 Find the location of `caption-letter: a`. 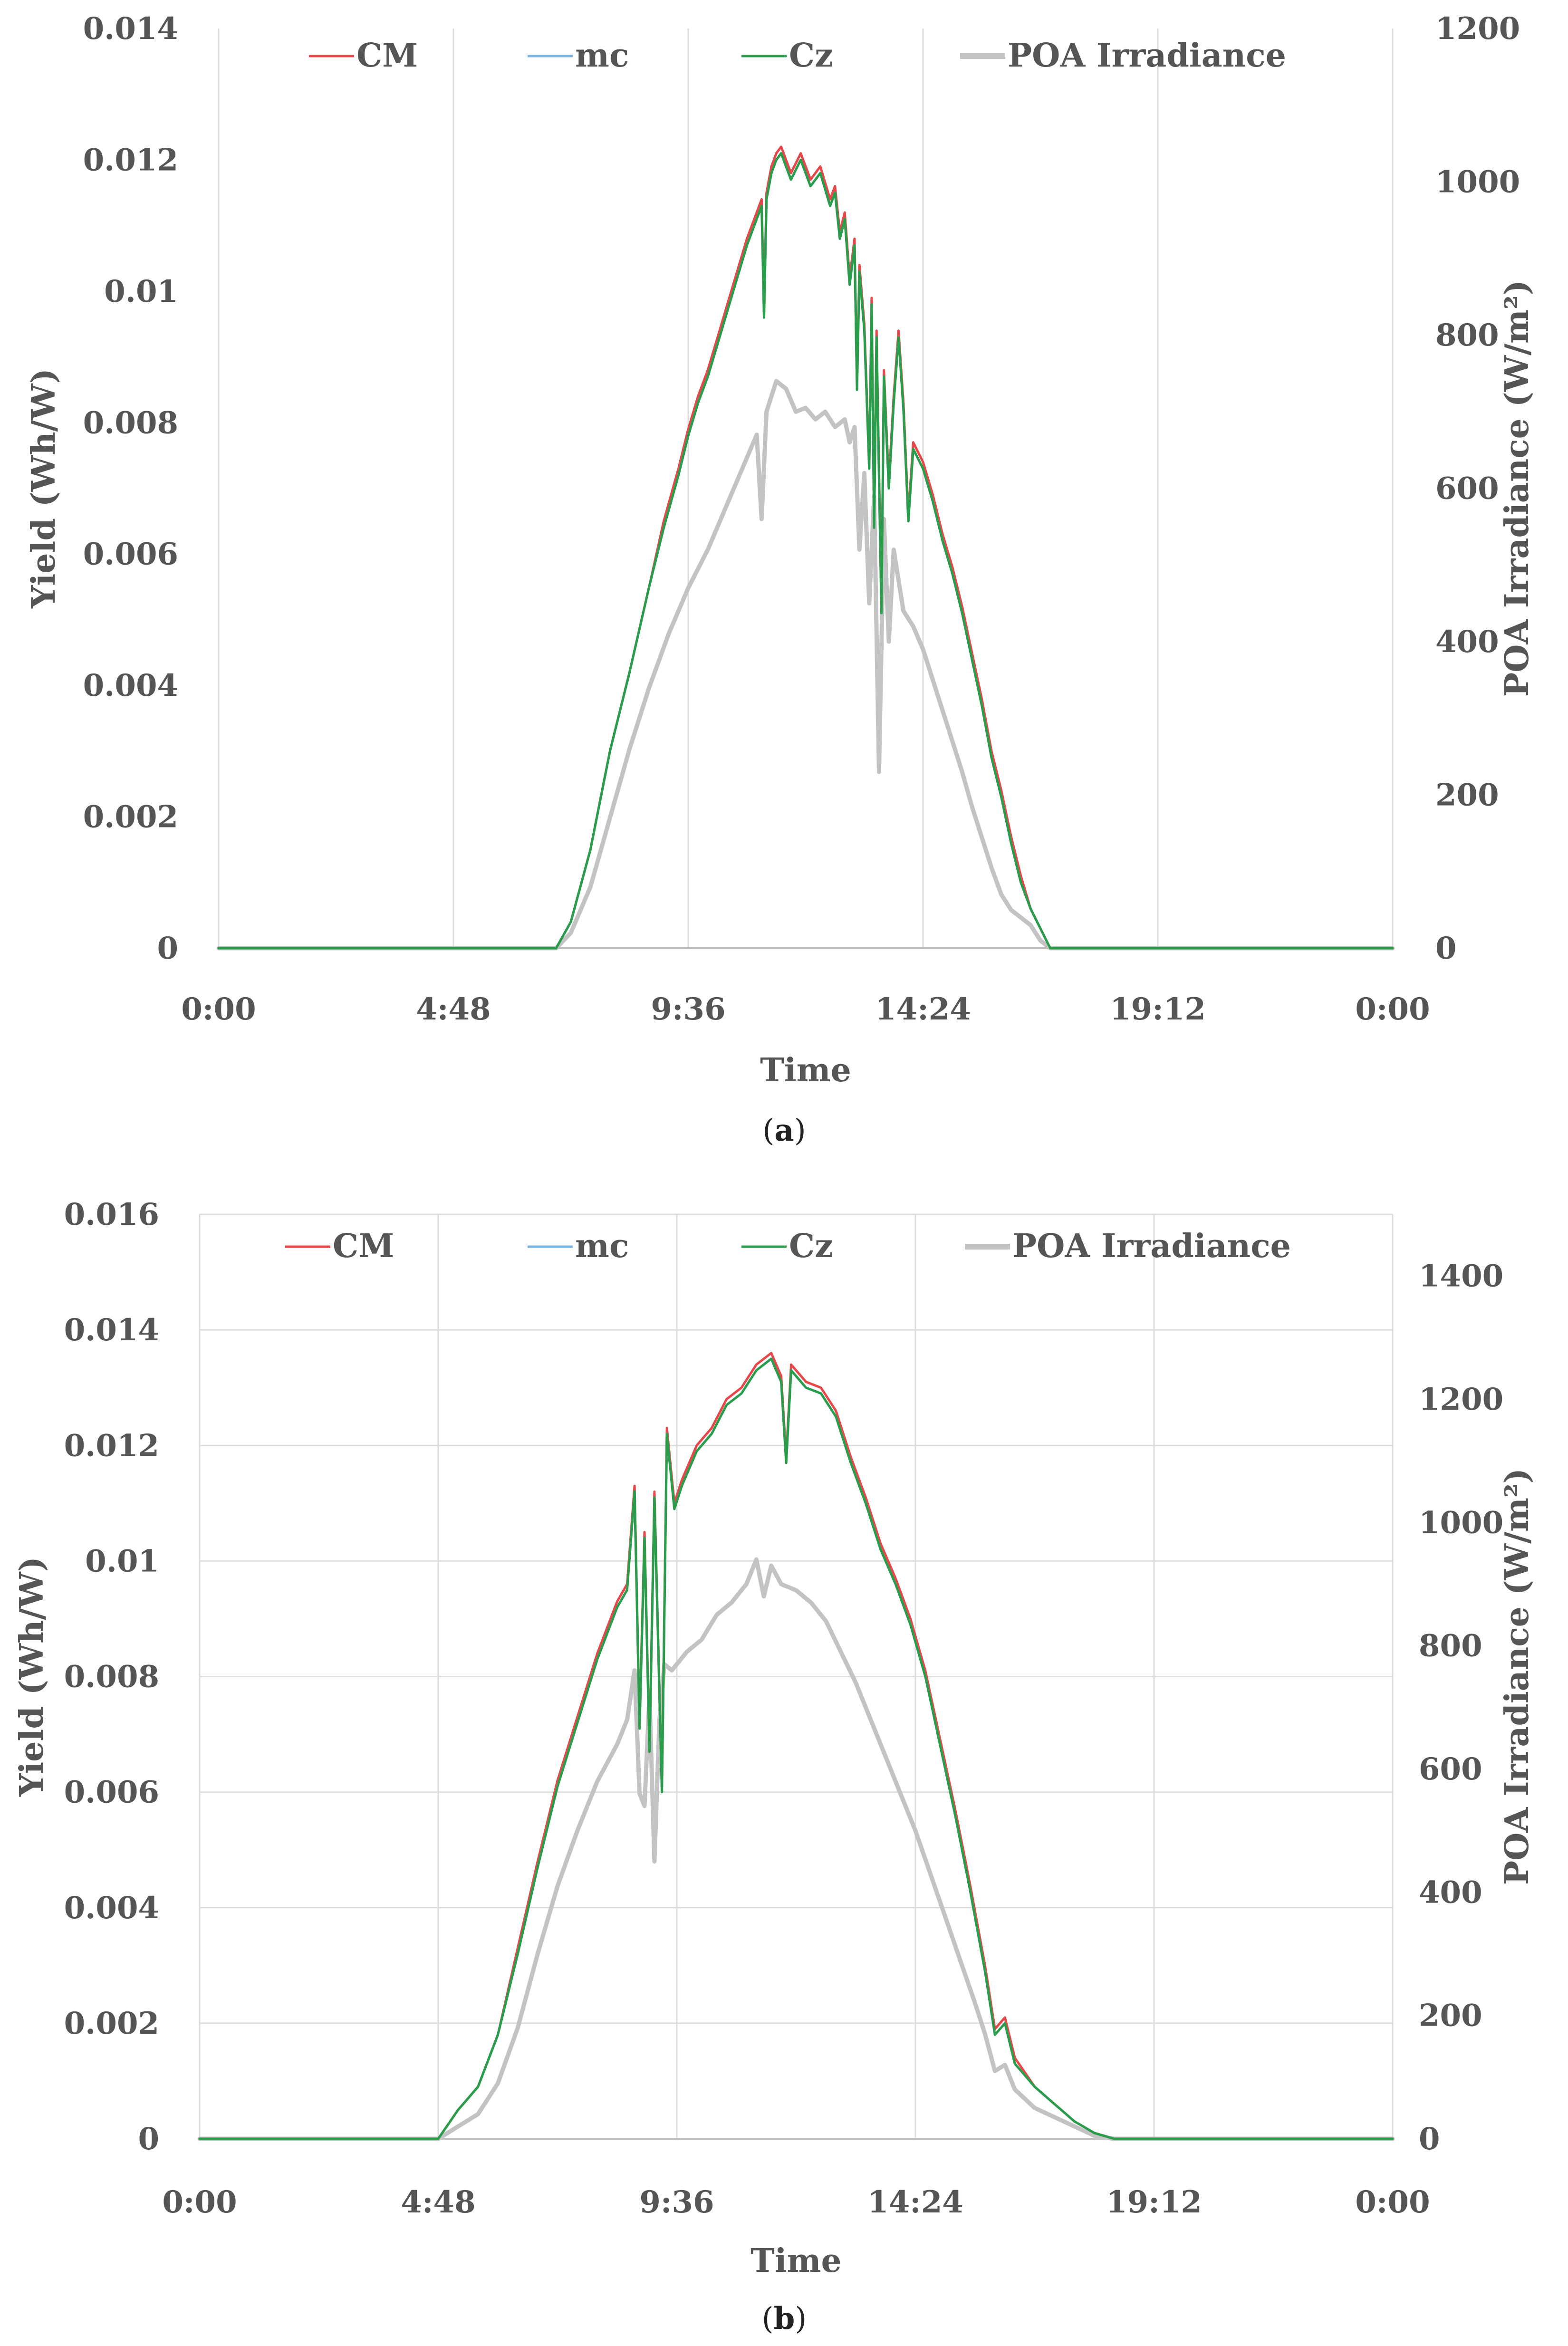

caption-letter: a is located at coordinates (784, 1130).